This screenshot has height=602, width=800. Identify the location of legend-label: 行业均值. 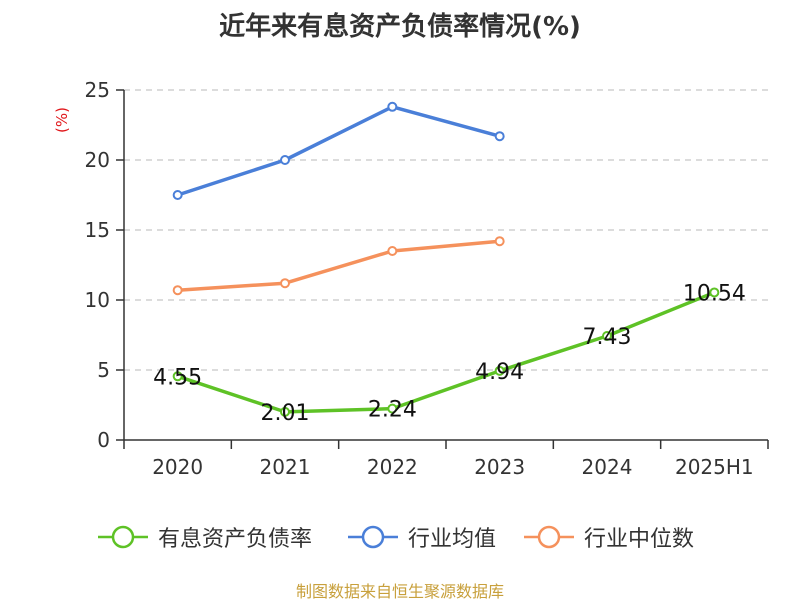
(452, 539).